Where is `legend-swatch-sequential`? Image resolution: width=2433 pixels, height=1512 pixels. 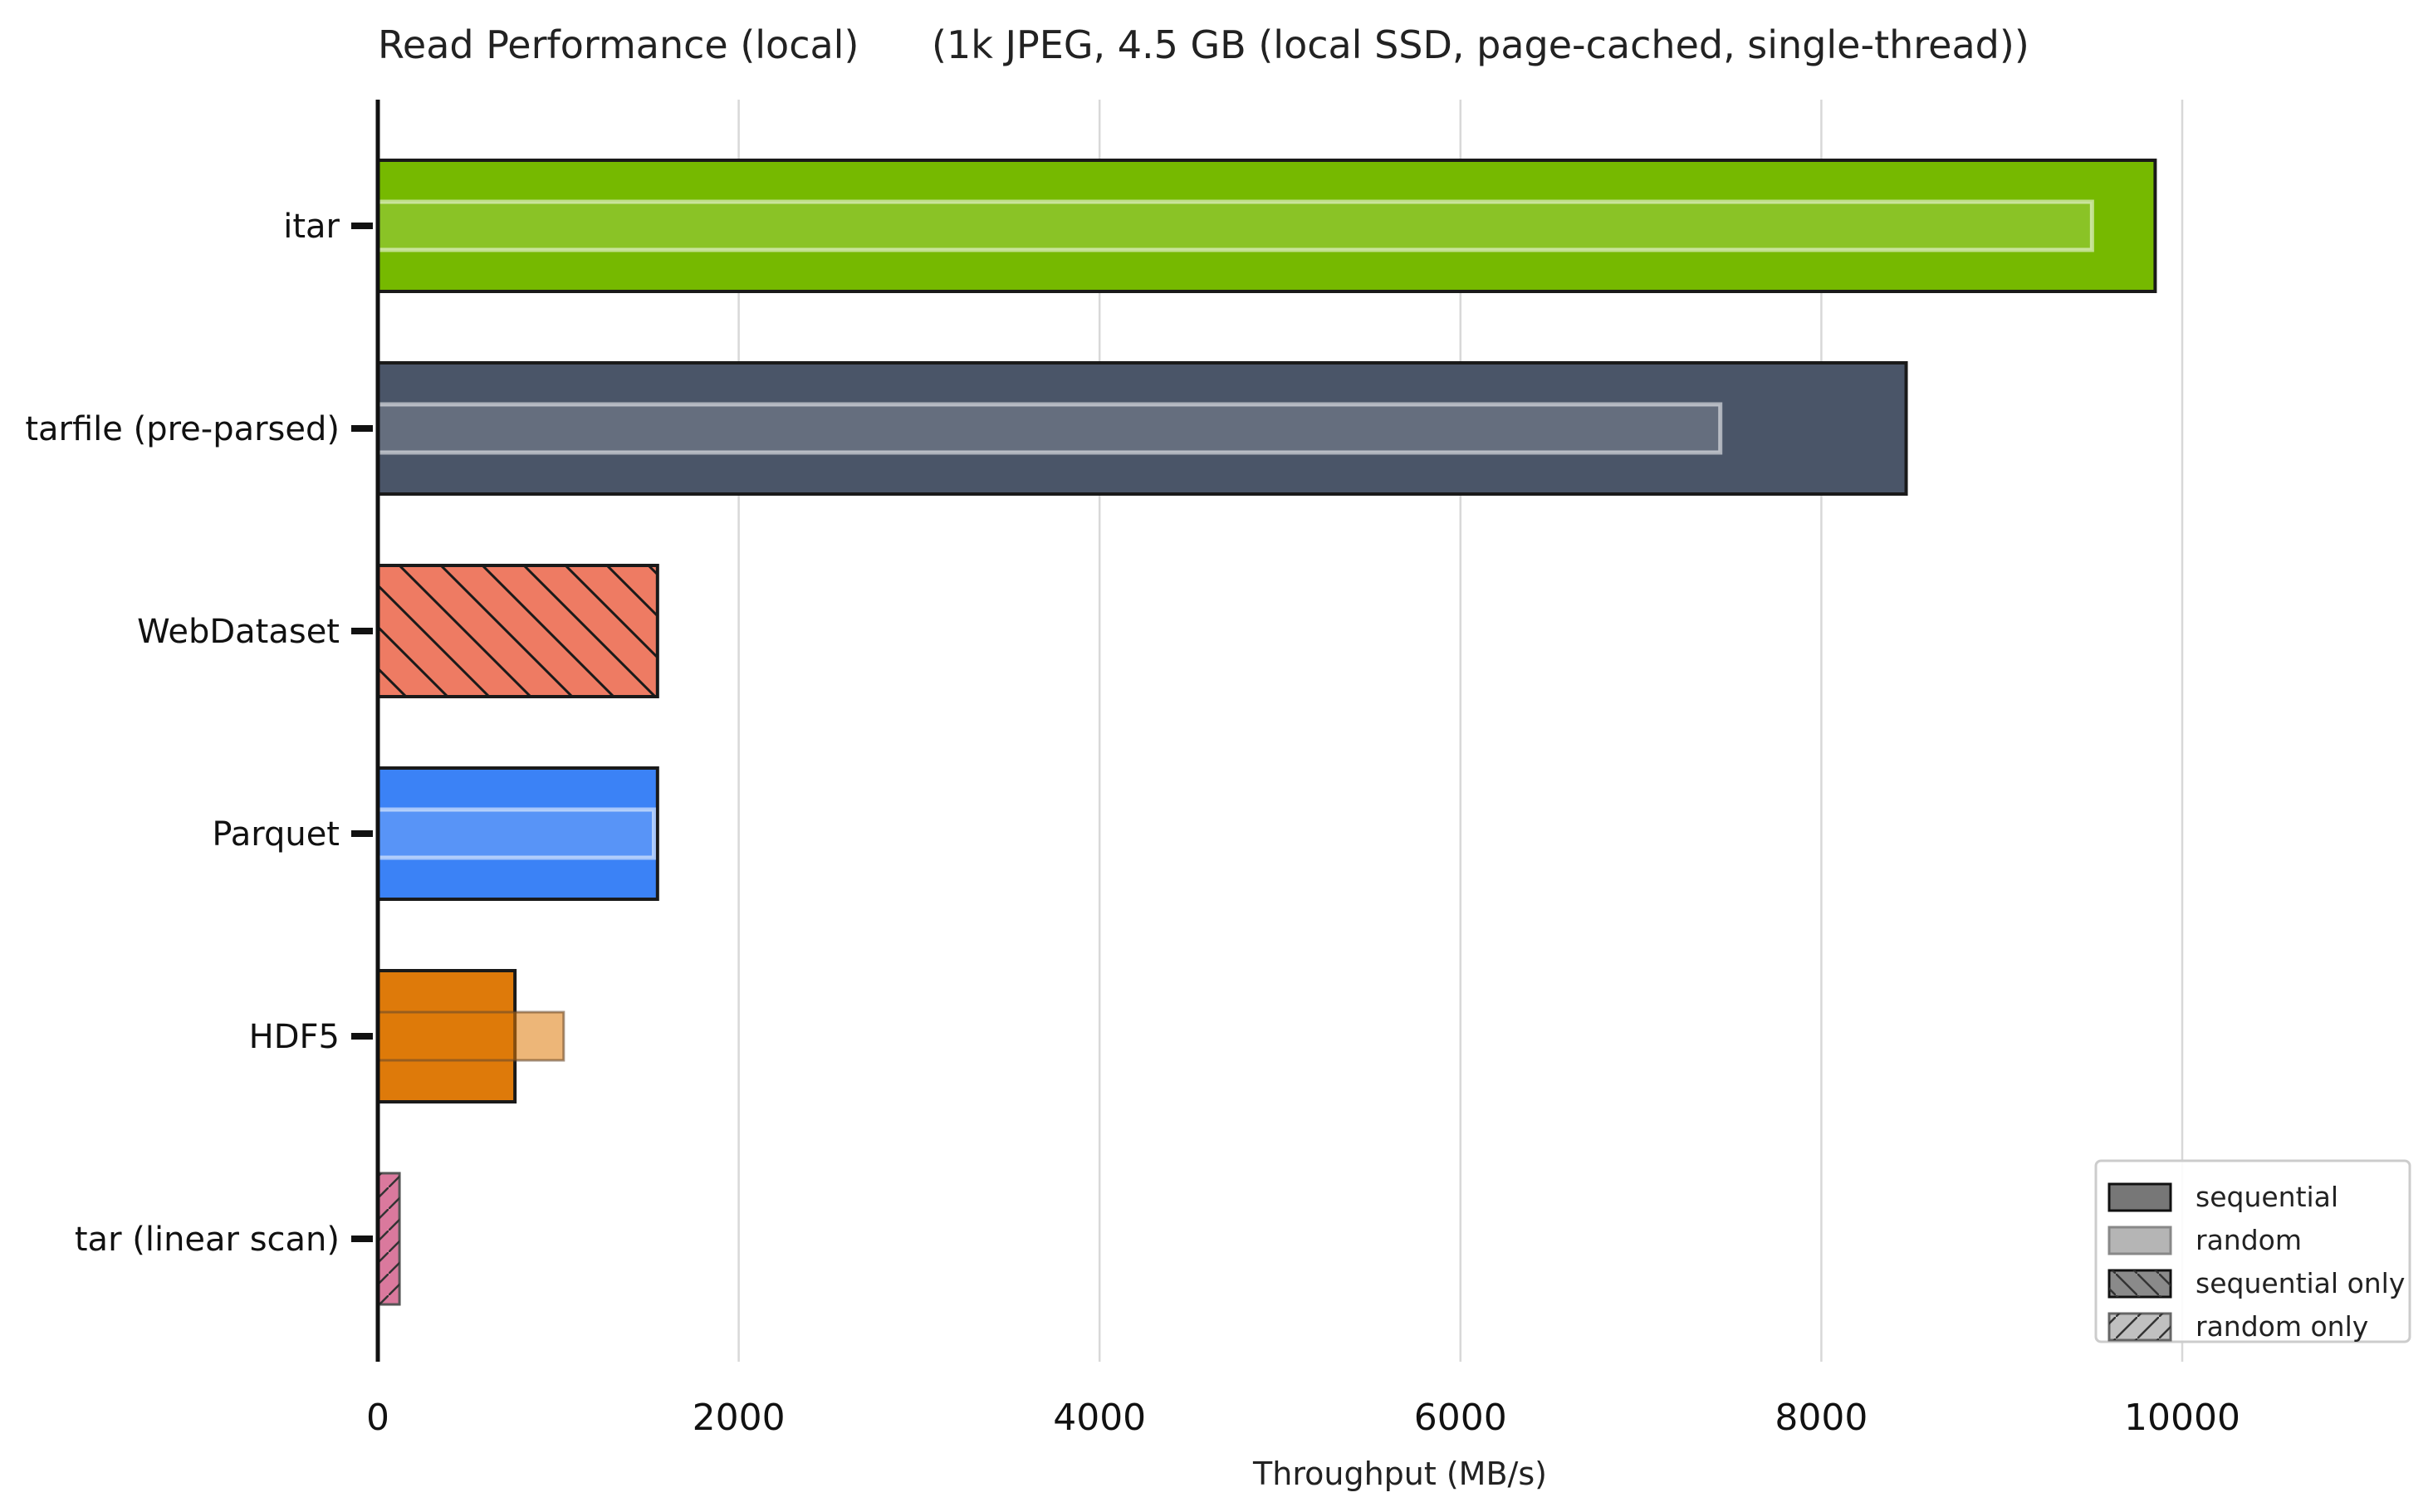 legend-swatch-sequential is located at coordinates (2139, 1197).